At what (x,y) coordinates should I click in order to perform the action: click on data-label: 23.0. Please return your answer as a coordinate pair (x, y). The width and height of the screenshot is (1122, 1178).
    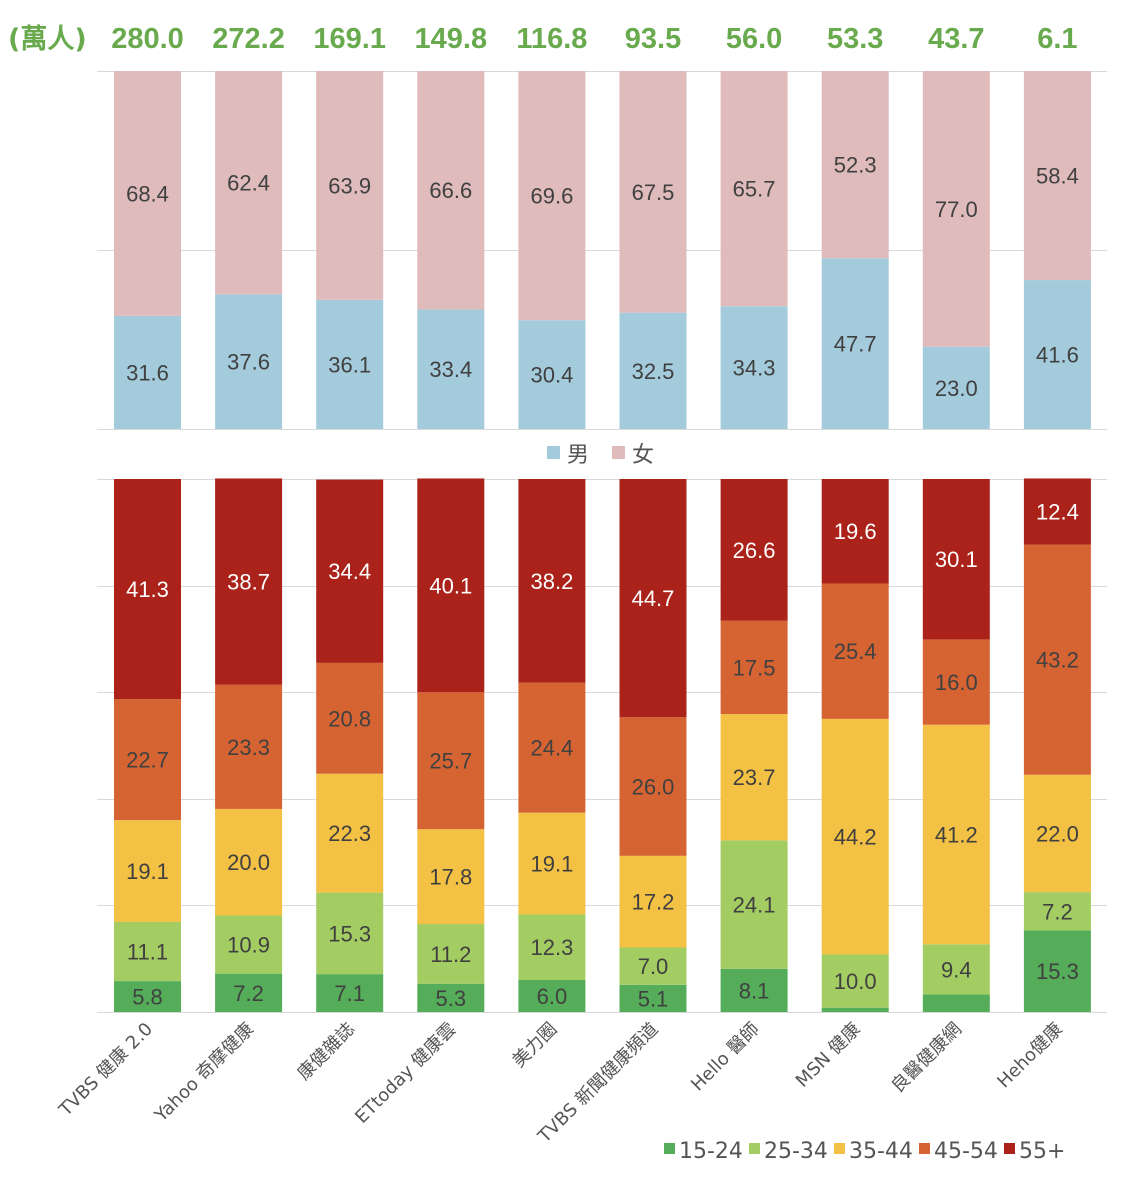
    Looking at the image, I should click on (956, 388).